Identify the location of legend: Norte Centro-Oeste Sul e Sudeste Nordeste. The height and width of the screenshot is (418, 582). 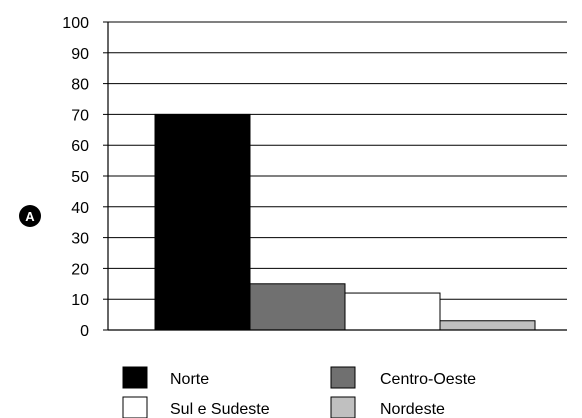
(299, 392).